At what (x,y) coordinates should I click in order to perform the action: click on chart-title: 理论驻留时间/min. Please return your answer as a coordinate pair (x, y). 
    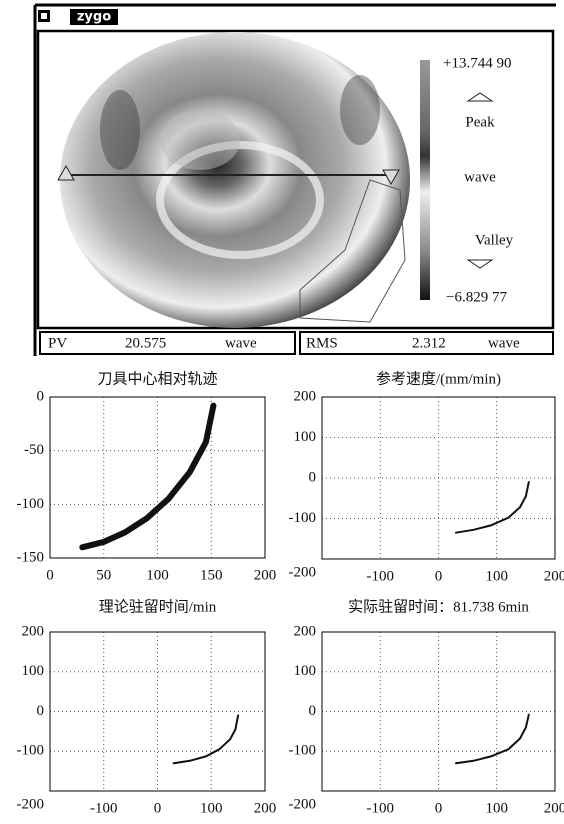
    Looking at the image, I should click on (158, 606).